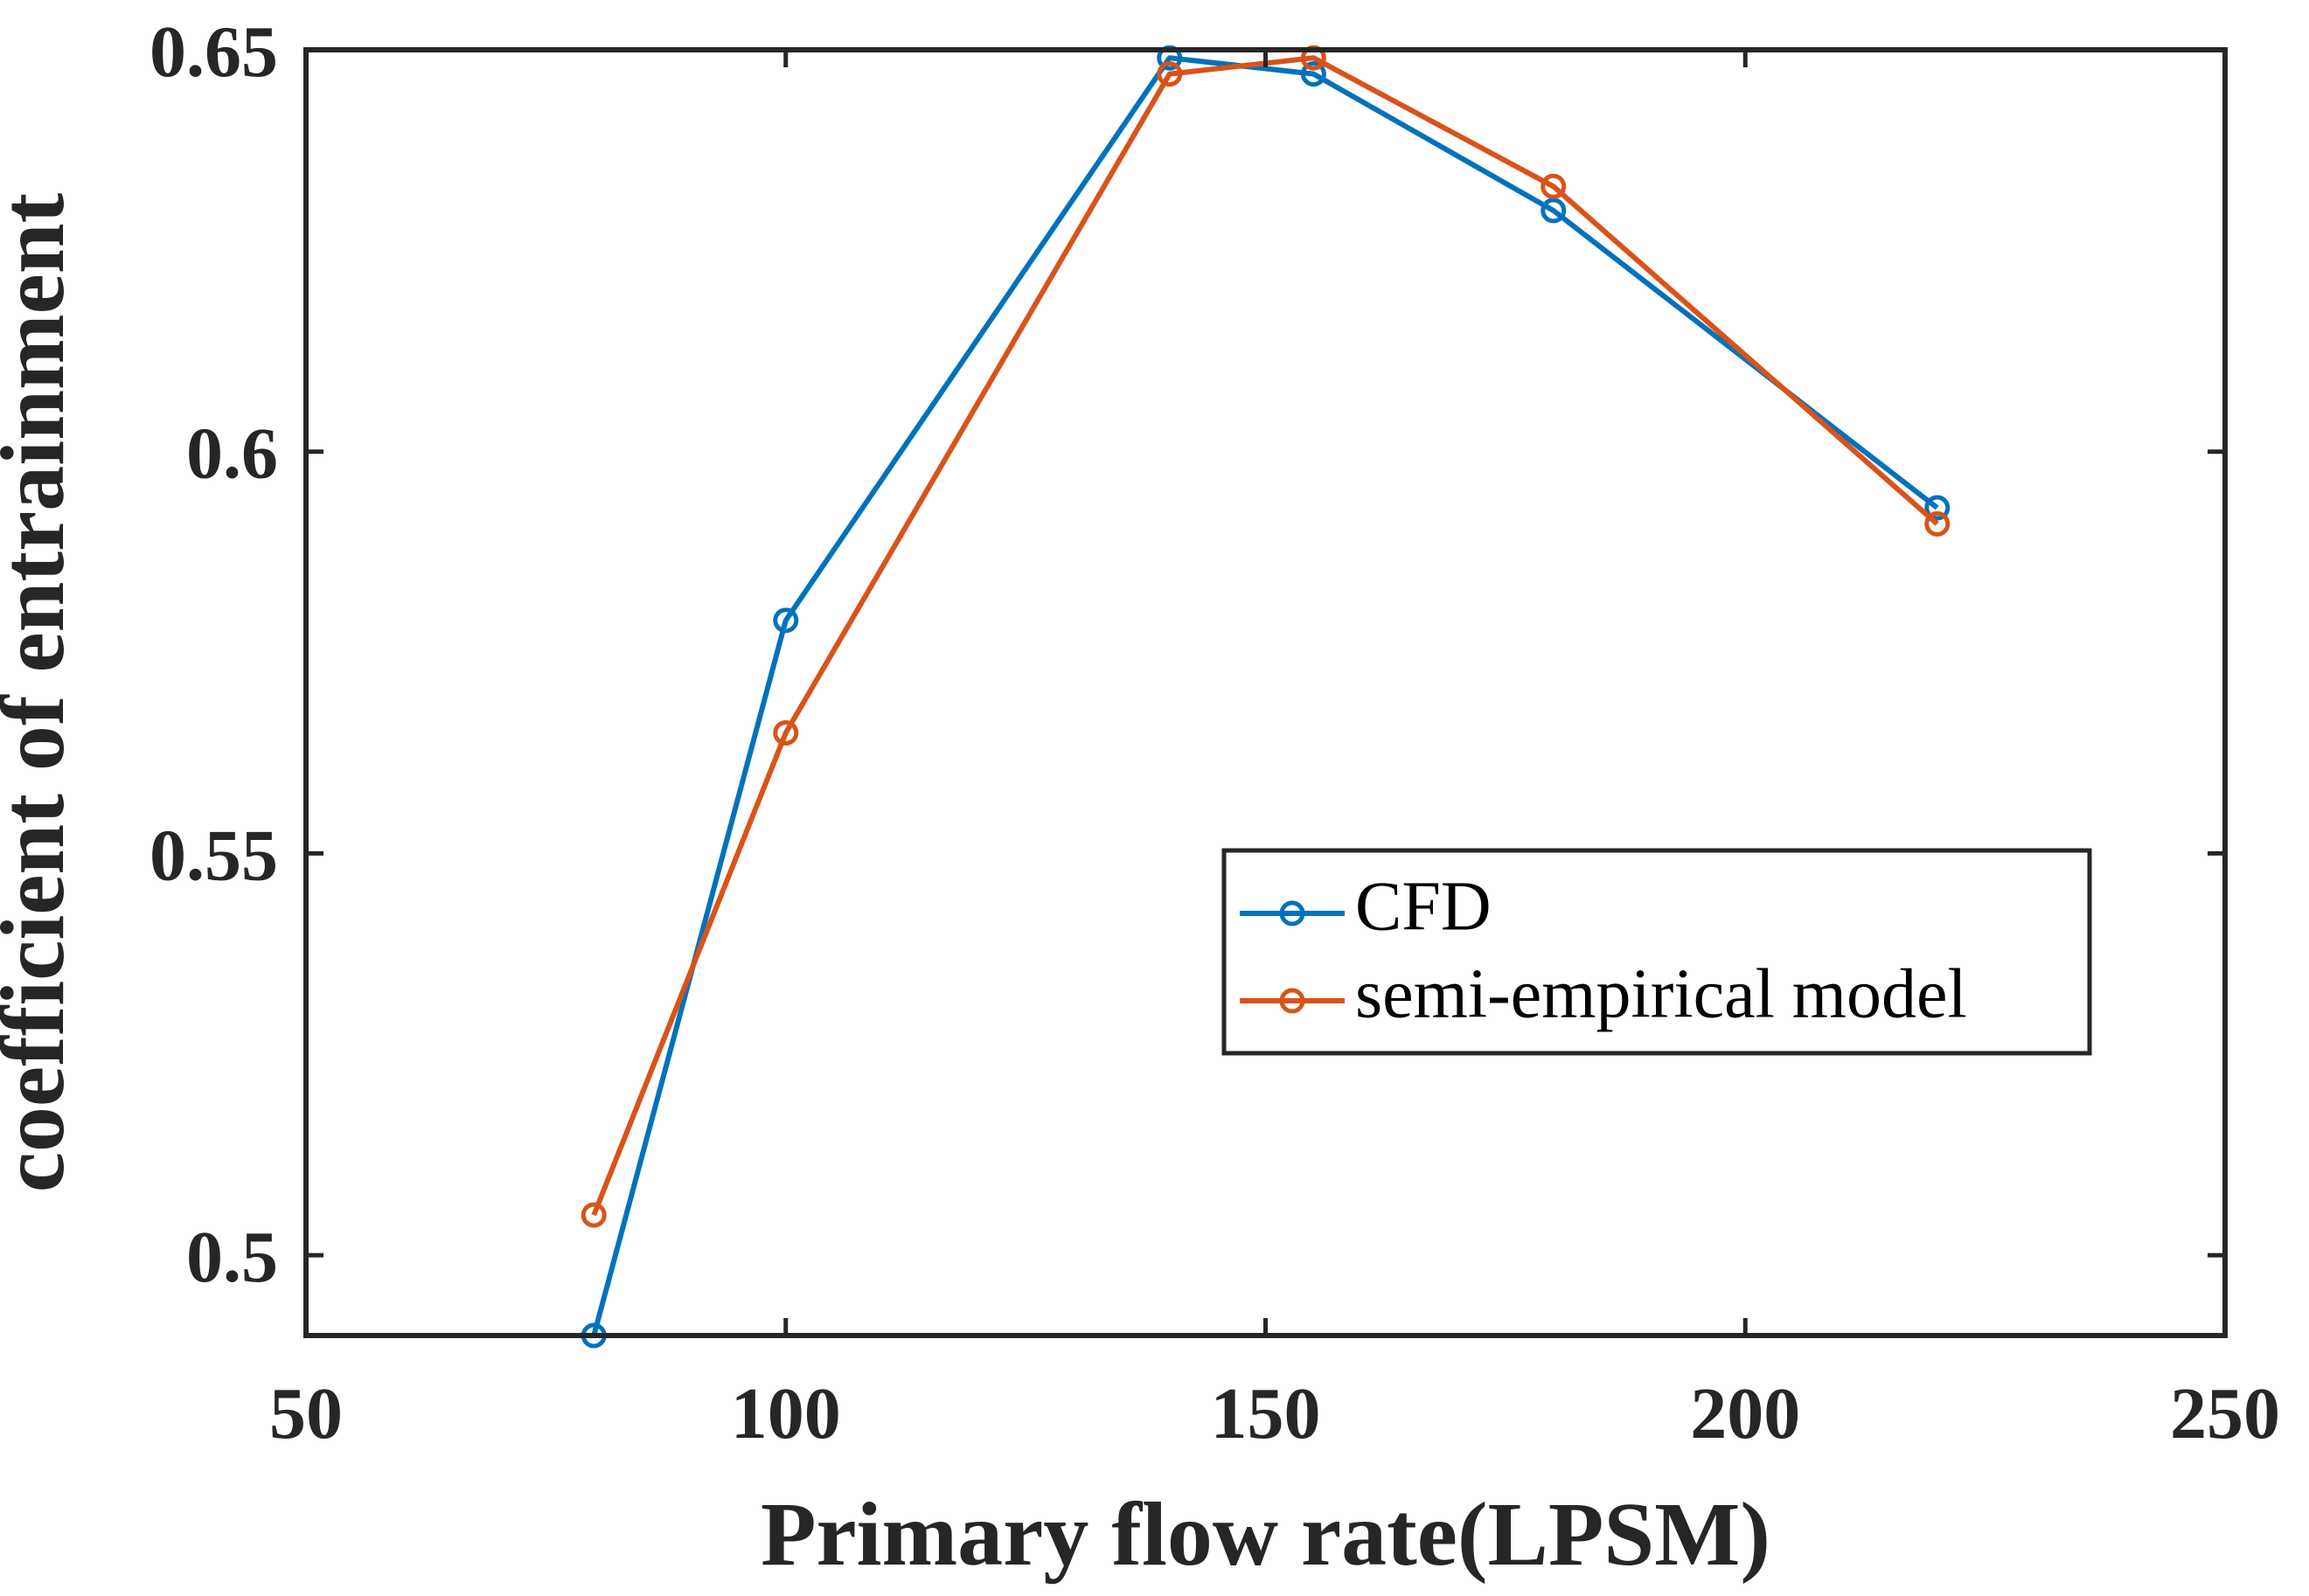 This screenshot has width=2309, height=1596. I want to click on x-tick-label: 250, so click(2225, 1413).